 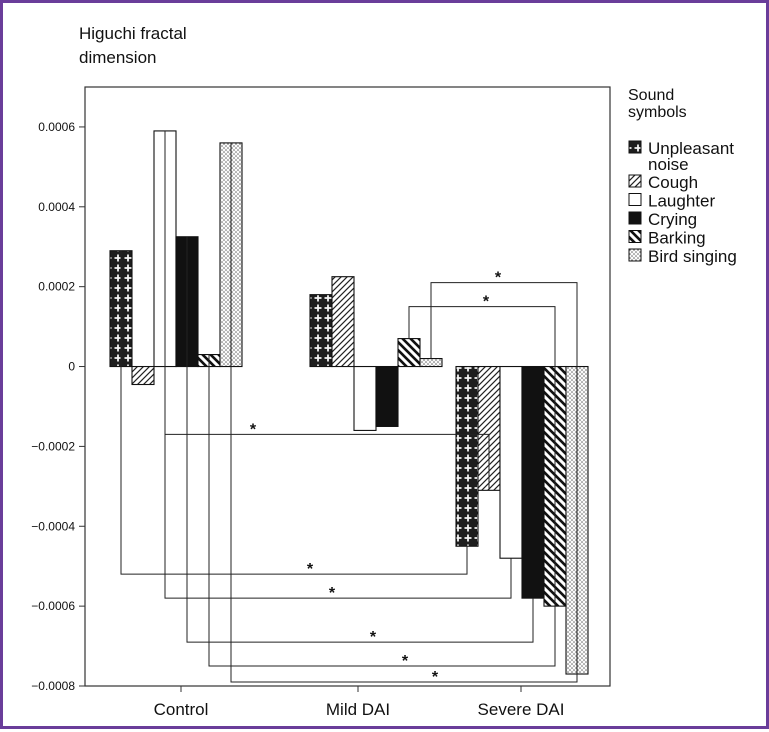 What do you see at coordinates (53, 526) in the screenshot?
I see `y-tick-label: −0.0004` at bounding box center [53, 526].